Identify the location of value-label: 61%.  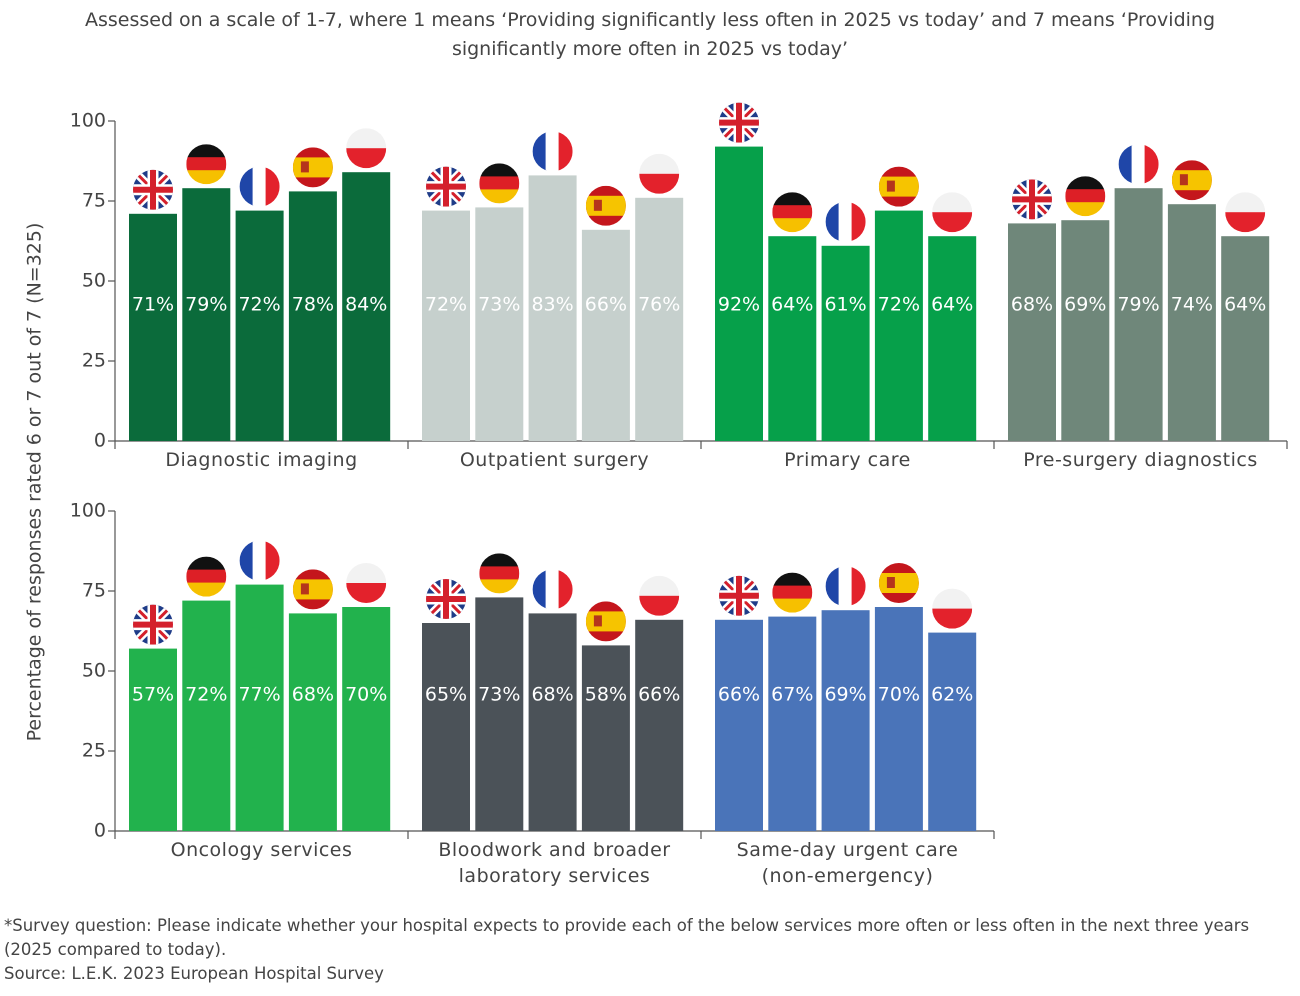
(845, 305).